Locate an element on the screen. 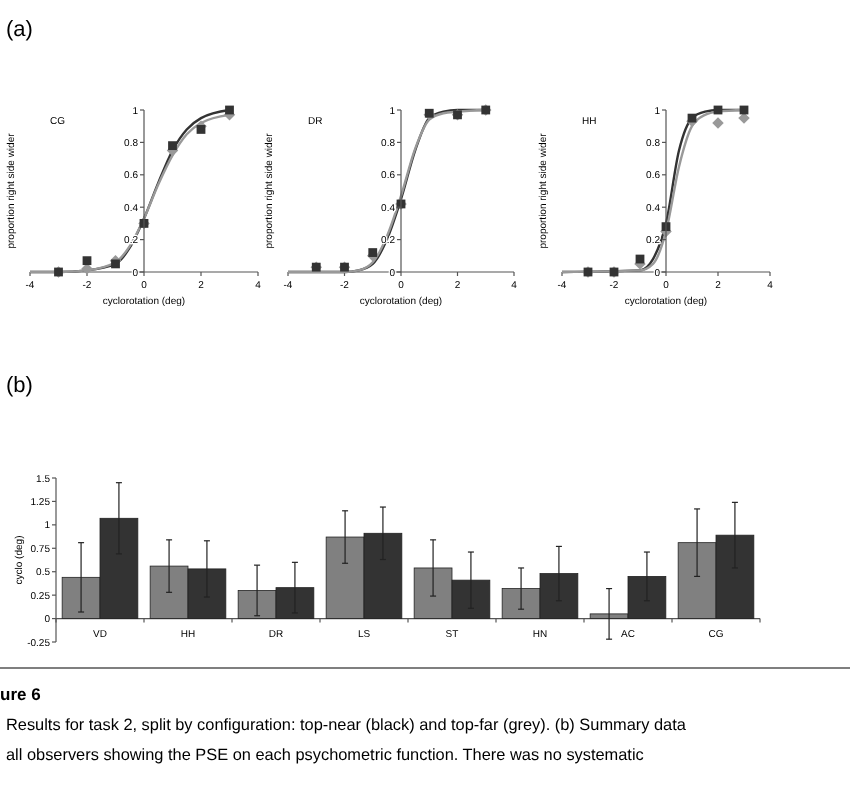  text: Results for task 2, split by configuration: top-near (black) and top-far (grey). (b) Summary data is located at coordinates (346, 725).